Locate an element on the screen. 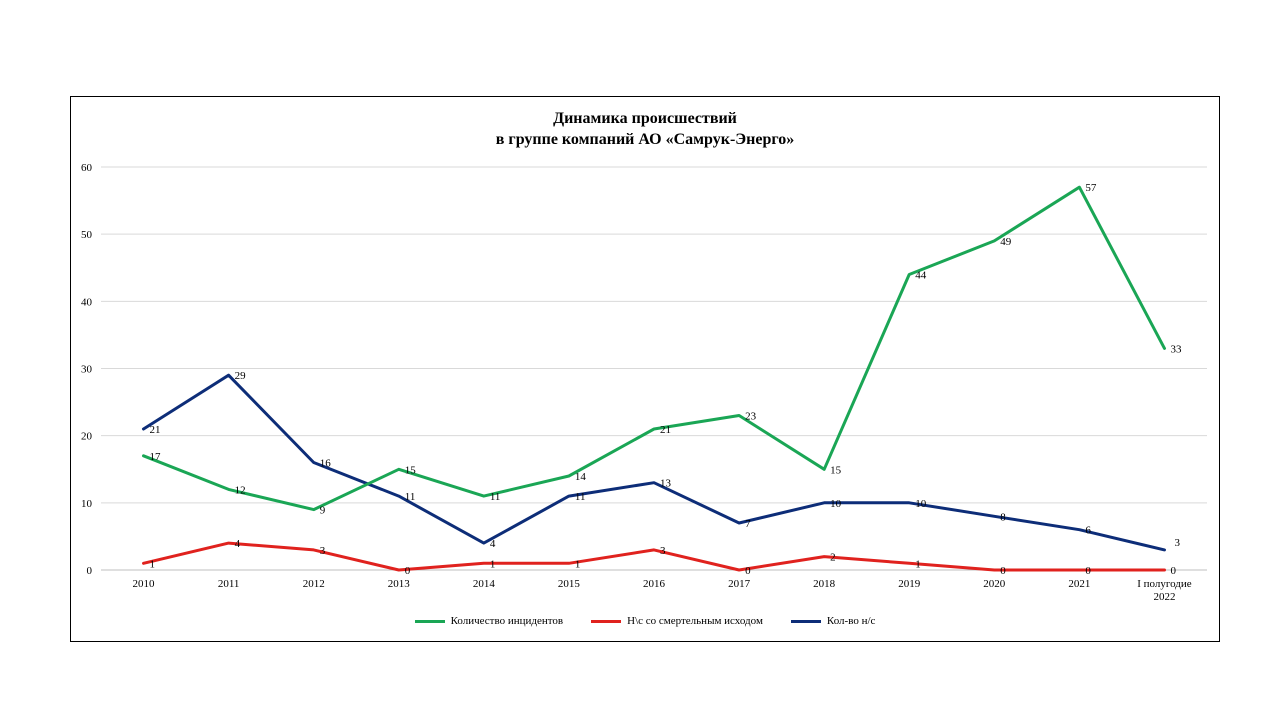 Image resolution: width=1280 pixels, height=720 pixels. legend-label-accidents: Кол-во н/с is located at coordinates (851, 621).